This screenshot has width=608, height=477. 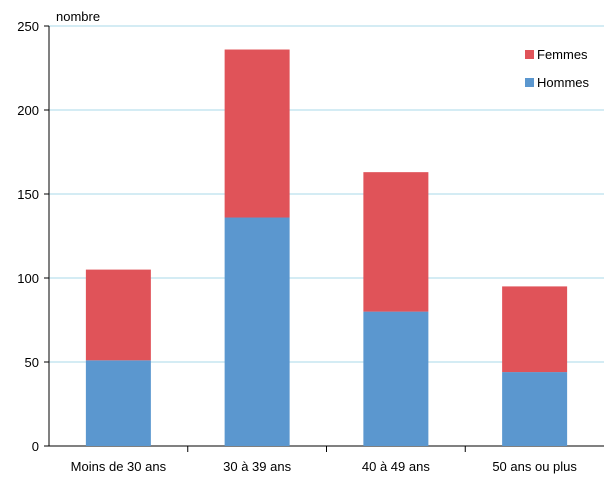 I want to click on legend-label-femmes: Femmes, so click(x=562, y=54).